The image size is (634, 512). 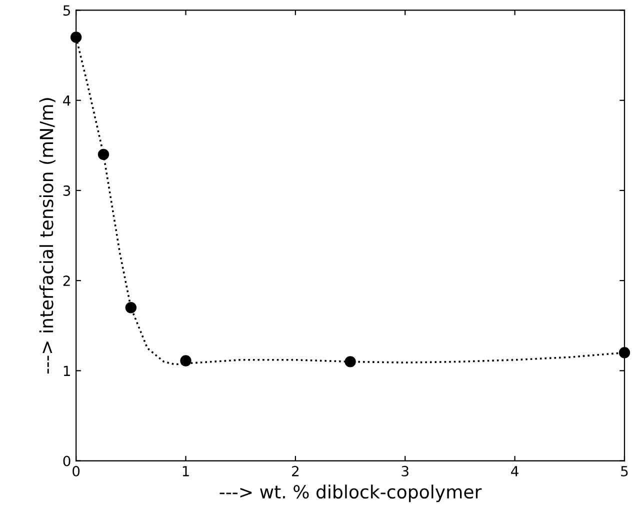 What do you see at coordinates (405, 471) in the screenshot?
I see `x-tick-label: 3` at bounding box center [405, 471].